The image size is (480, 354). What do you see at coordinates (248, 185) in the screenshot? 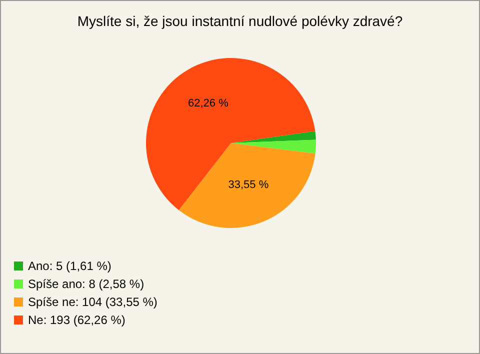
I see `data-label: 33,55 %` at bounding box center [248, 185].